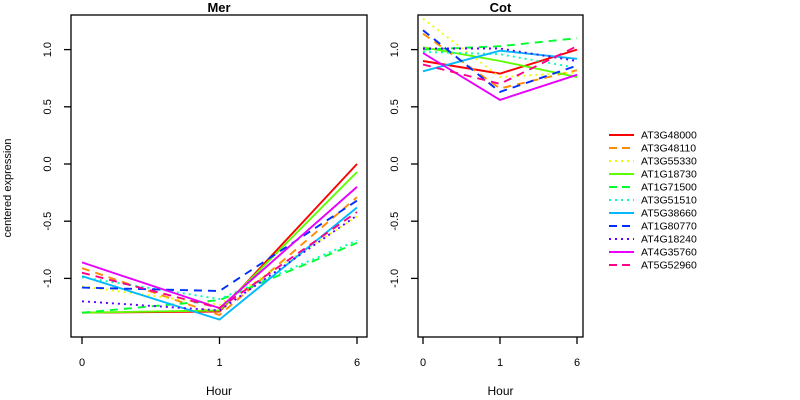  I want to click on y-axis-title: centered expression, so click(8, 187).